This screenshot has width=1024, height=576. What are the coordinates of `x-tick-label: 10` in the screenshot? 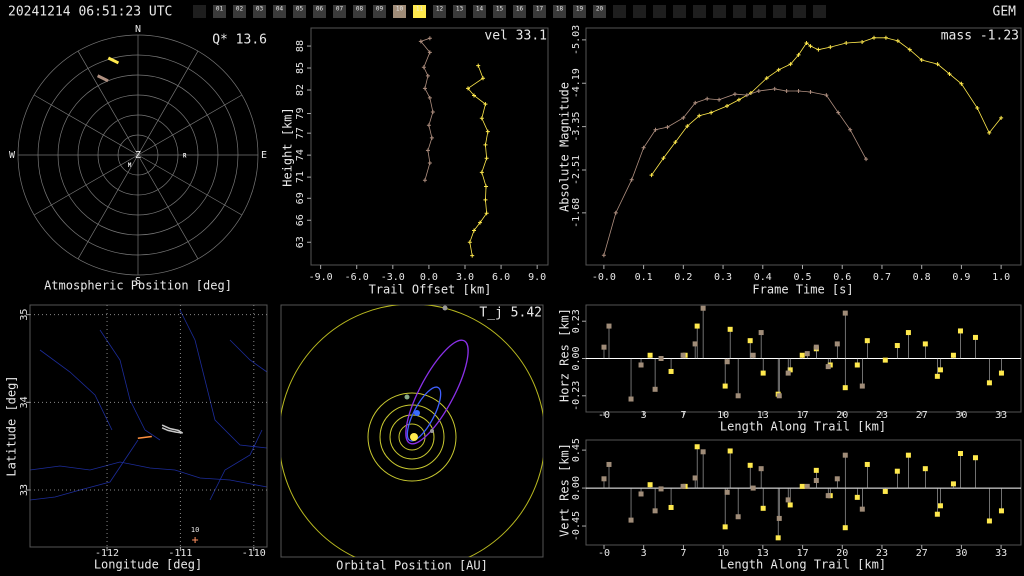 It's located at (723, 415).